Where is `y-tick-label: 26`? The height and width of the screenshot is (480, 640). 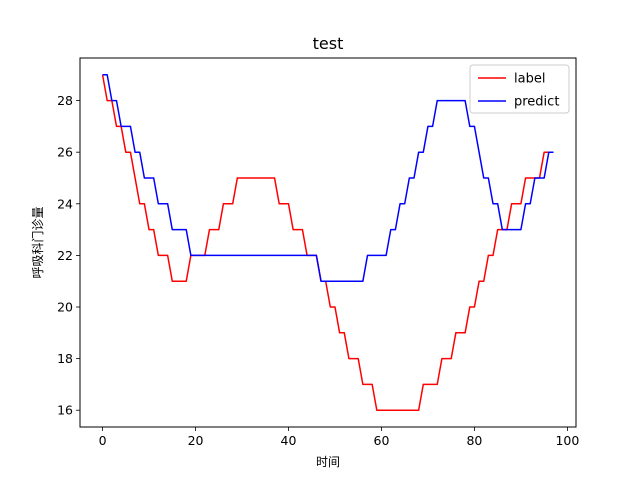 y-tick-label: 26 is located at coordinates (65, 152).